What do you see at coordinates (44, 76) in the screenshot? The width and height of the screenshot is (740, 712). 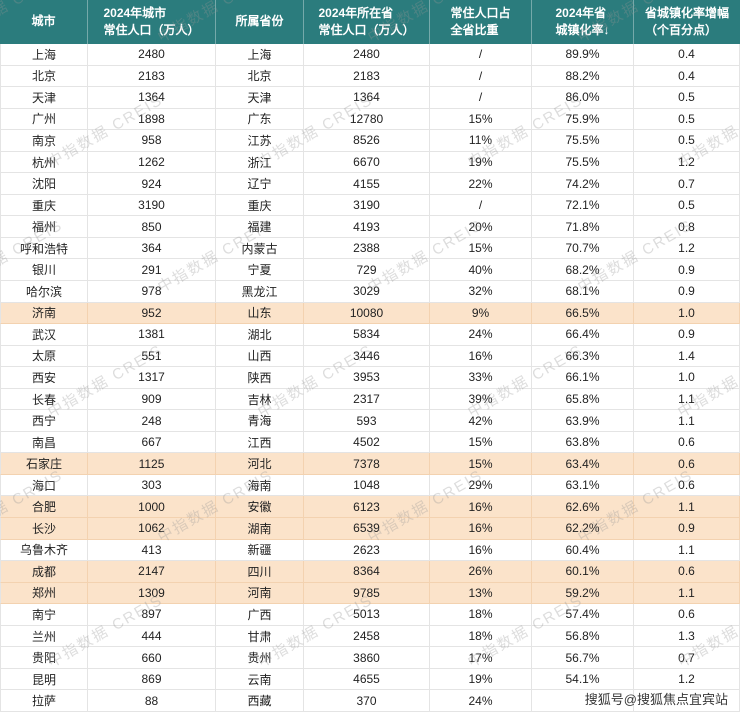 I see `table-cell: 北京` at bounding box center [44, 76].